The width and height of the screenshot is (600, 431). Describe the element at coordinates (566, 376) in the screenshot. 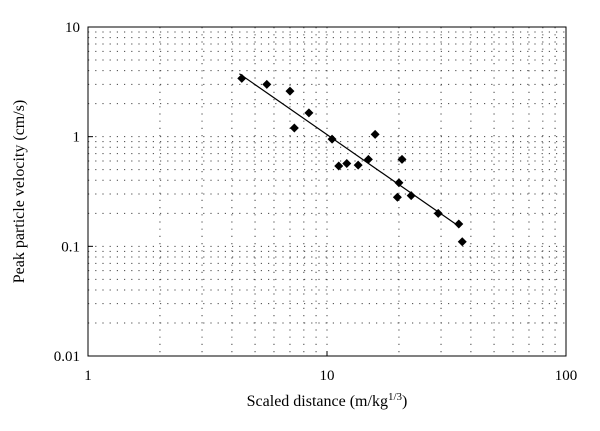

I see `x-tick-label: 100` at that location.